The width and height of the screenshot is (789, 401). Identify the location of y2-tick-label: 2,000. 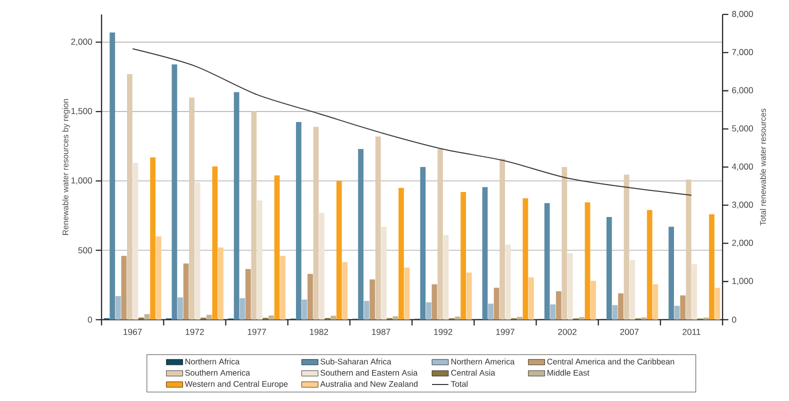
(742, 244).